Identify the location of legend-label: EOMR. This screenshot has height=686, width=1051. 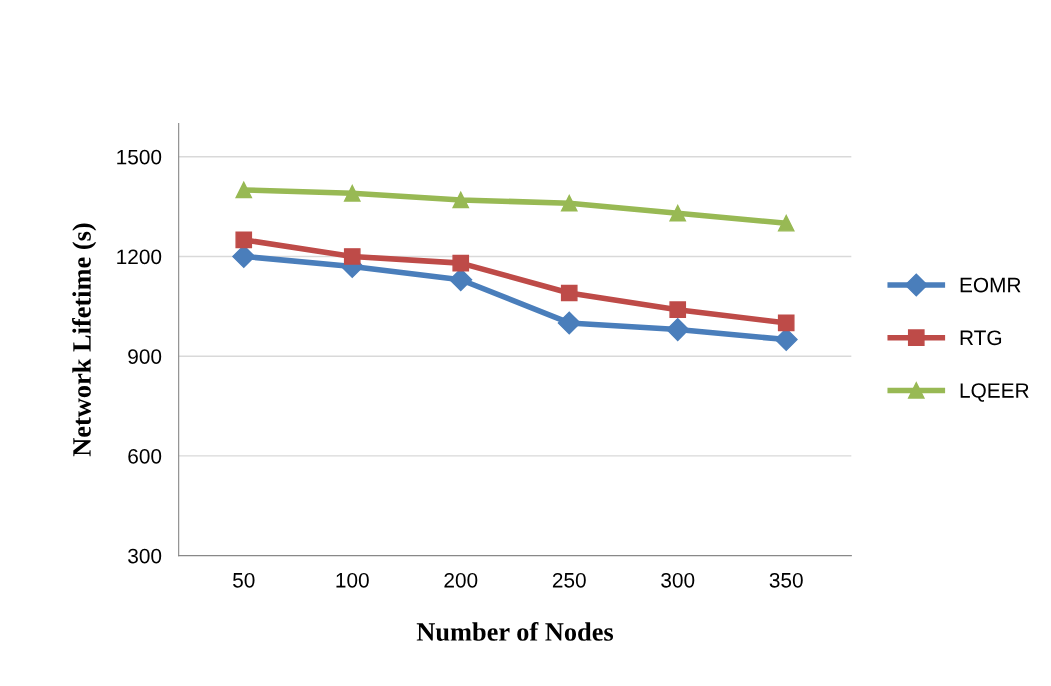
(990, 285).